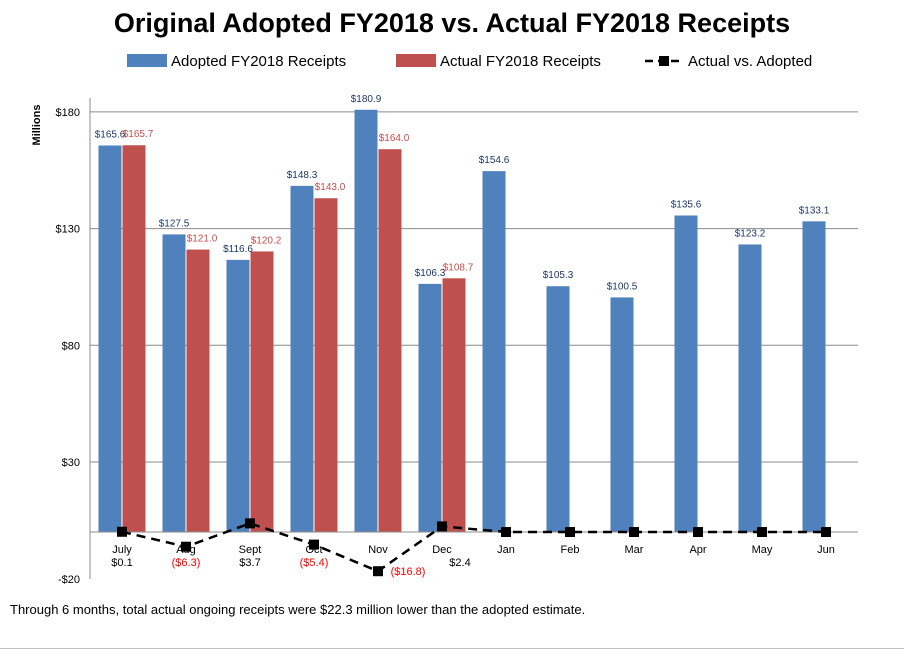 The image size is (904, 657). What do you see at coordinates (69, 580) in the screenshot?
I see `y-tick-label: -$20` at bounding box center [69, 580].